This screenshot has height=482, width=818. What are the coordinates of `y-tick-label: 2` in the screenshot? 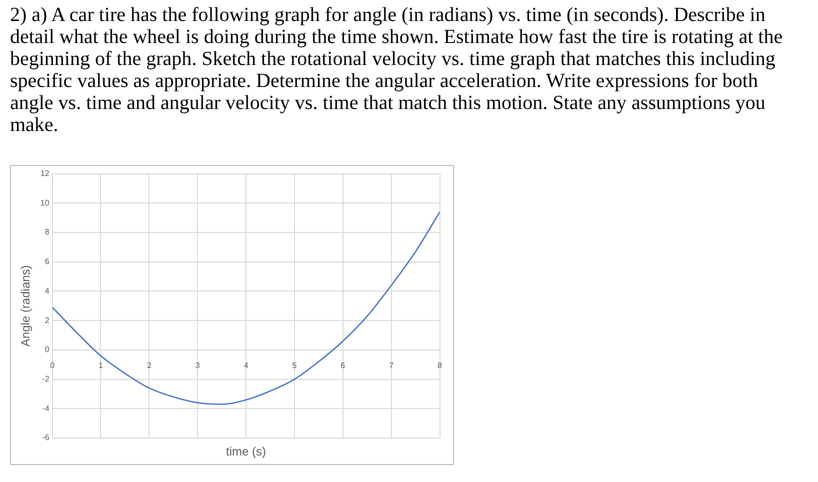 It's located at (47, 320).